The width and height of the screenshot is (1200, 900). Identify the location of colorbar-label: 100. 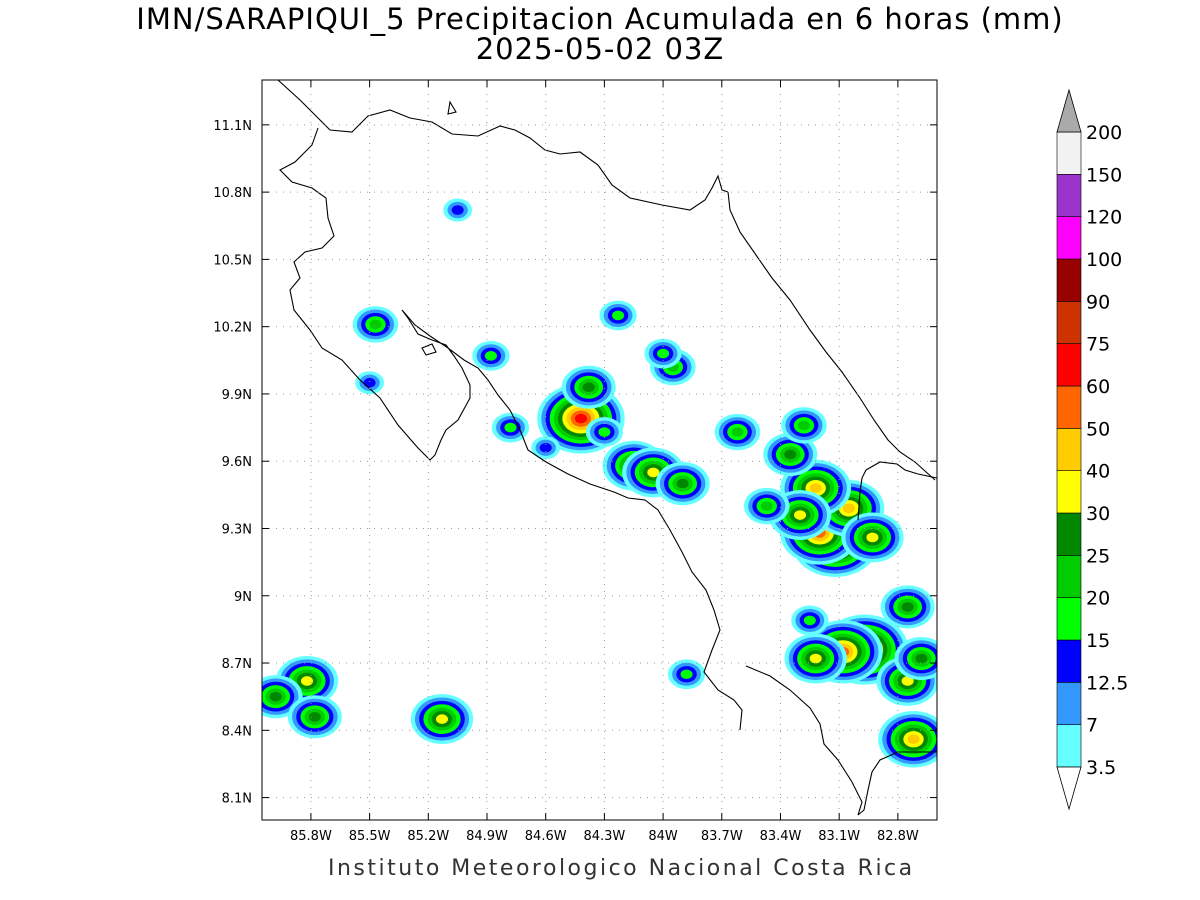
(1104, 260).